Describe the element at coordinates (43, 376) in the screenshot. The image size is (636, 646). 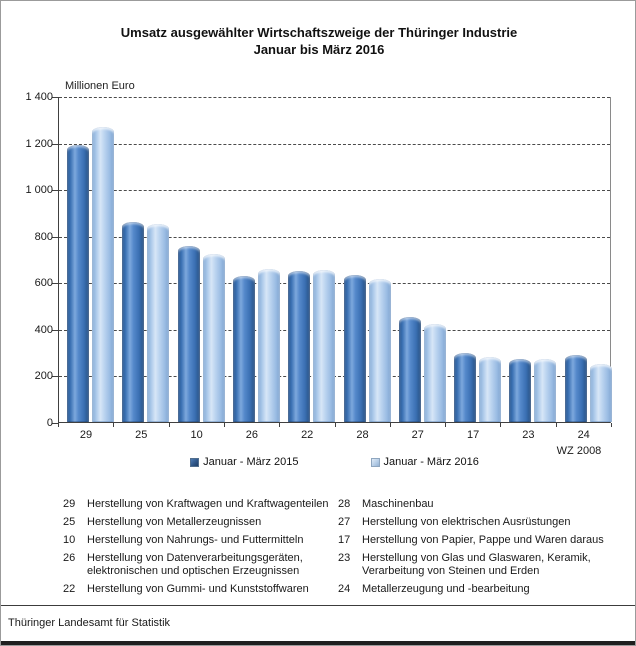
I see `y-tick-label-200: 200` at that location.